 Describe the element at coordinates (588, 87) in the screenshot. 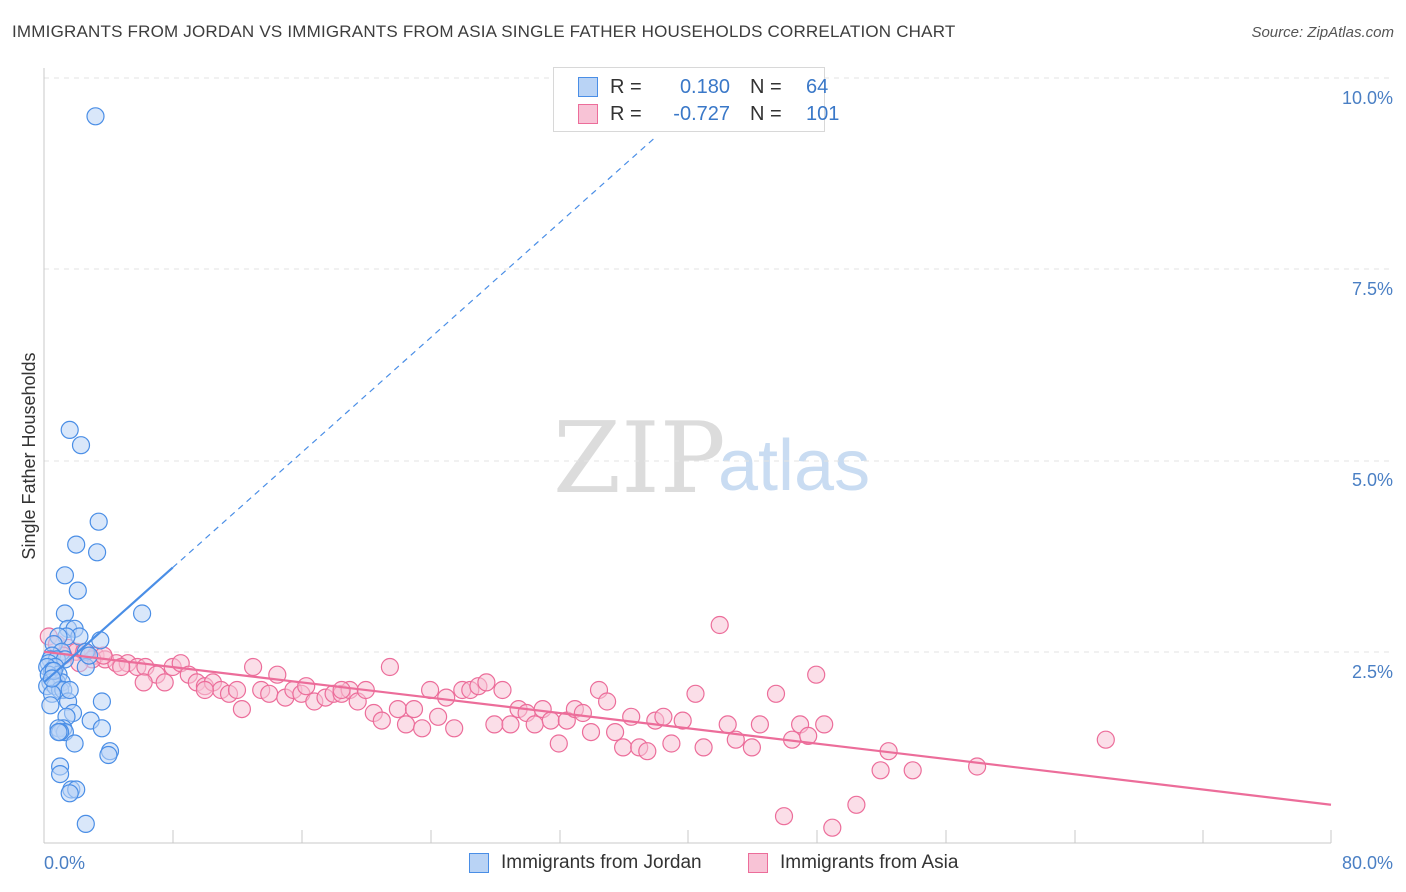

I see `legend-swatch-jordan` at that location.